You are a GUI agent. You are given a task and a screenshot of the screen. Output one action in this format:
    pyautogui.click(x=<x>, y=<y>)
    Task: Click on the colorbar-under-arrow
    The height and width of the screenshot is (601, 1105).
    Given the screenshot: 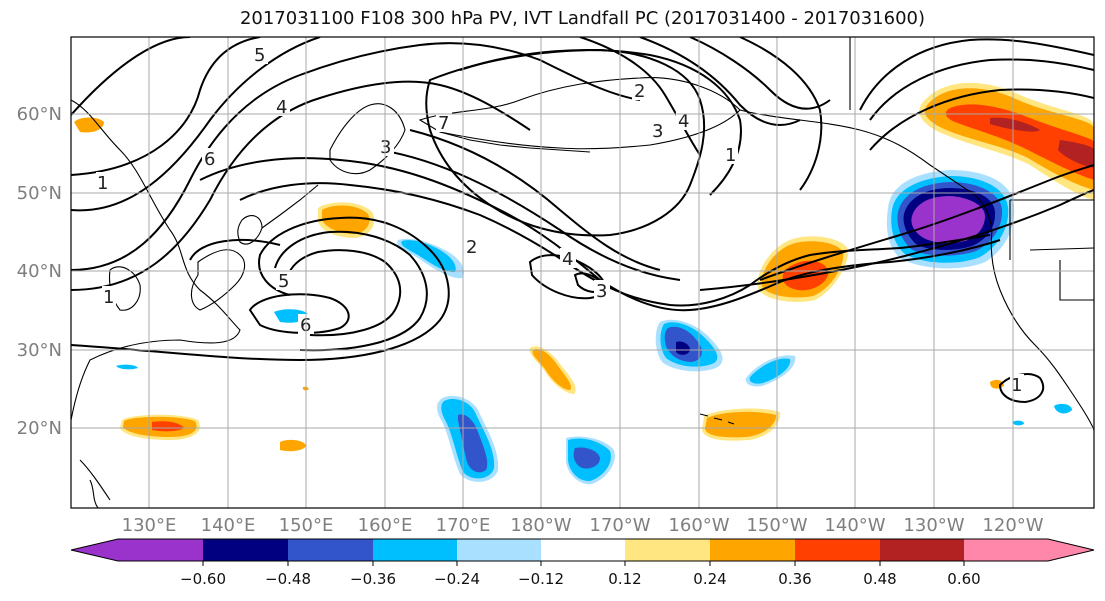 What is the action you would take?
    pyautogui.click(x=94, y=550)
    